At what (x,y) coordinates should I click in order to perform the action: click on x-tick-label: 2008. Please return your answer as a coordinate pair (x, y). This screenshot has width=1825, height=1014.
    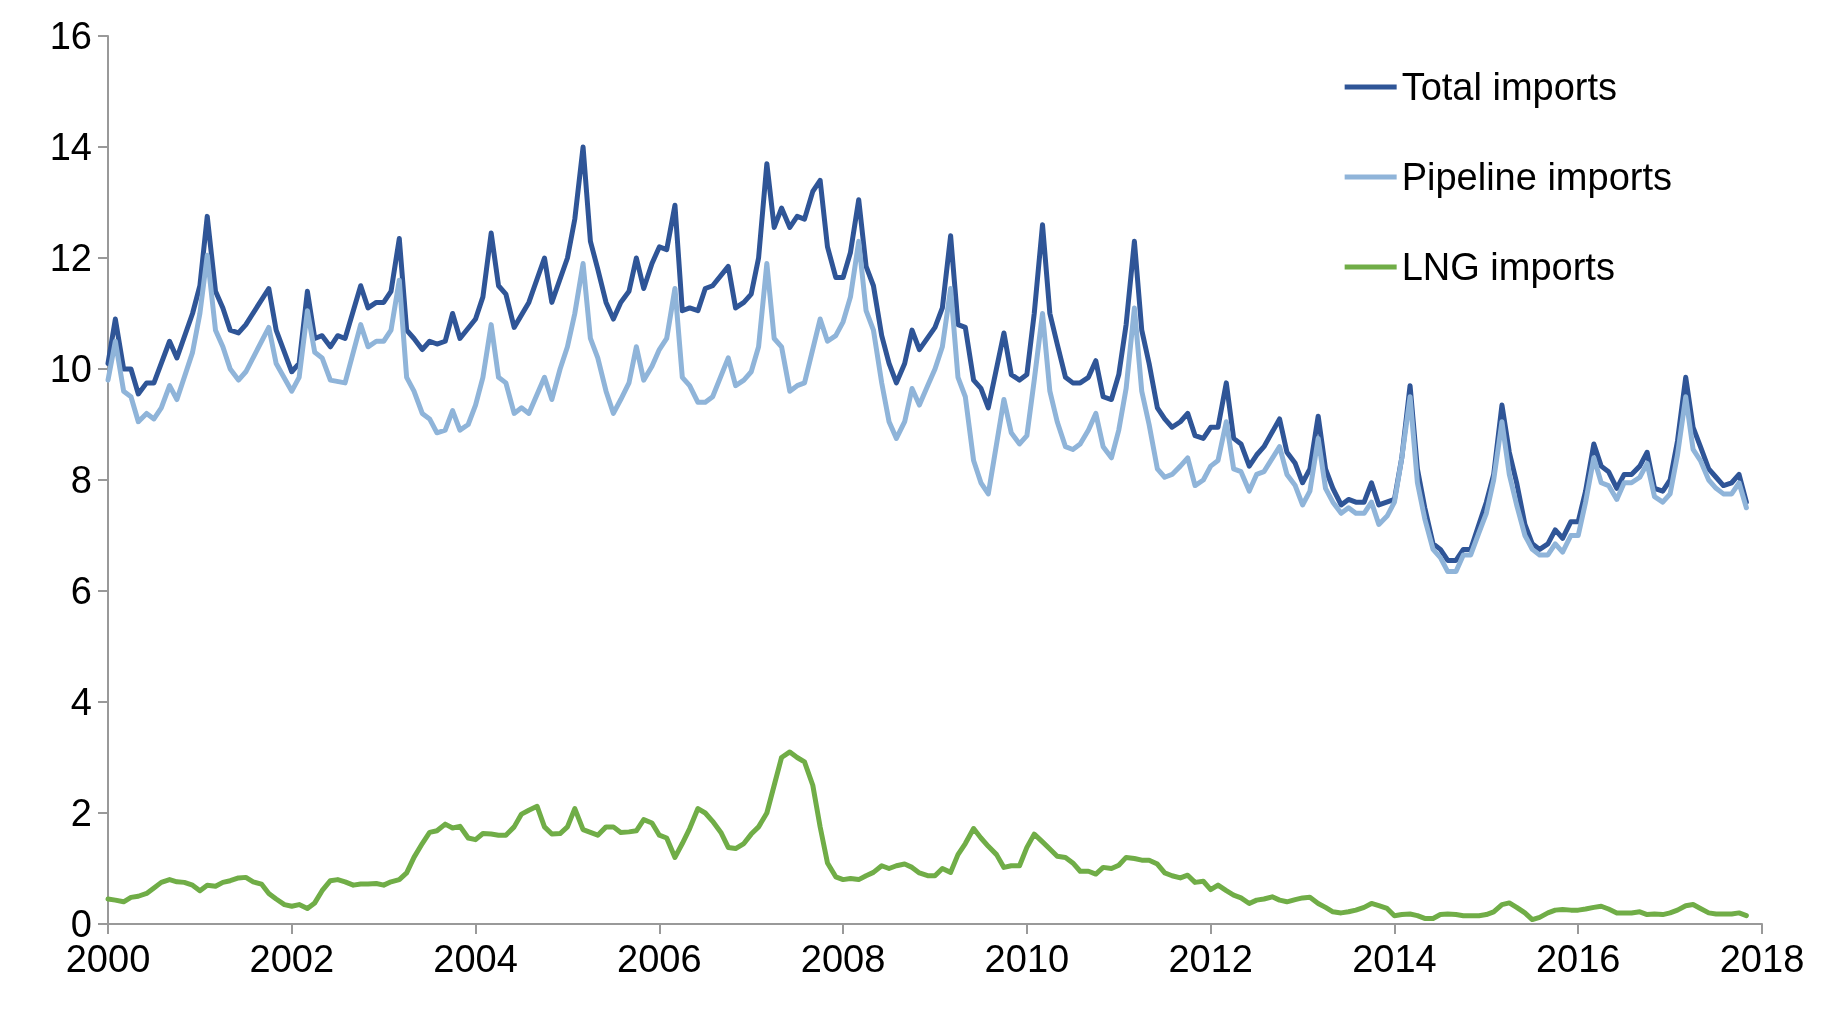
    Looking at the image, I should click on (843, 959).